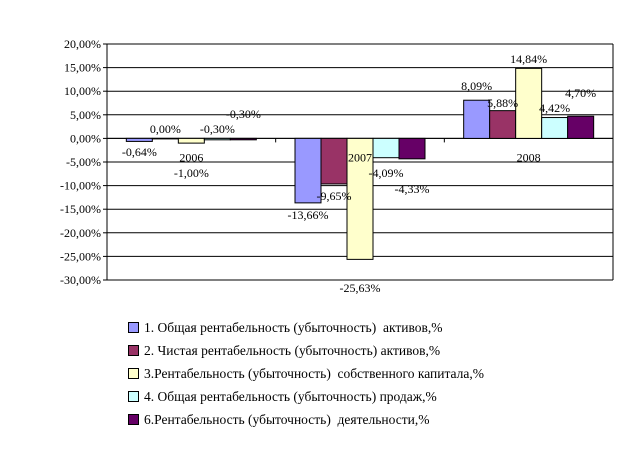 Image resolution: width=623 pixels, height=461 pixels. What do you see at coordinates (139, 152) in the screenshot?
I see `data-label: -0,64%` at bounding box center [139, 152].